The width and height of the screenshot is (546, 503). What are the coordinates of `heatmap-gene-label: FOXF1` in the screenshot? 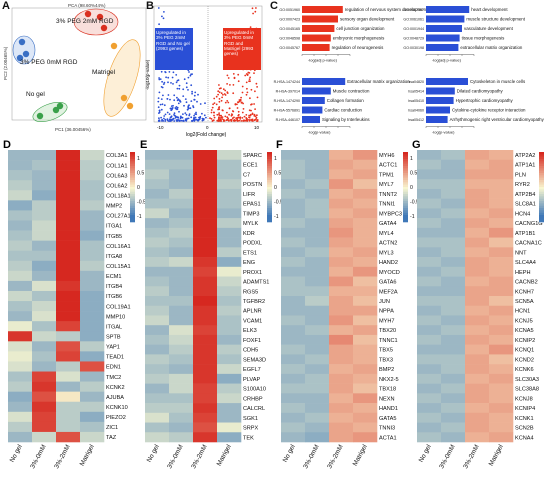 It's located at (252, 341).